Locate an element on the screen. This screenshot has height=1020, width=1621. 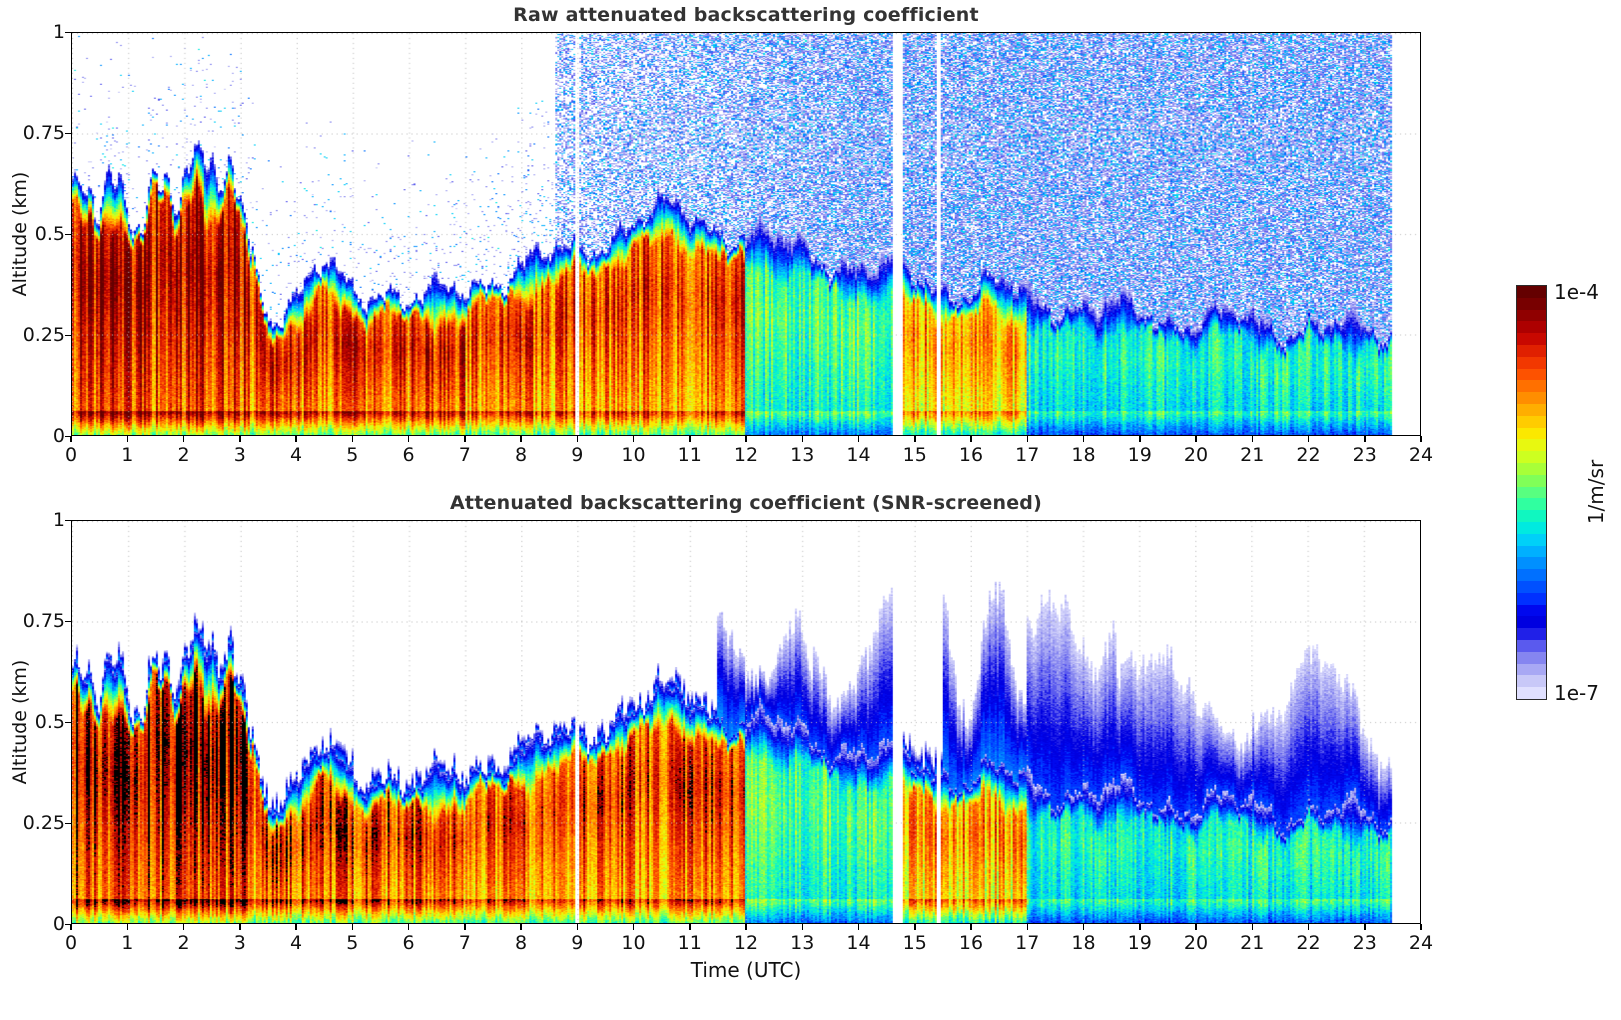
x-tick-label-screened-21: 21 is located at coordinates (1252, 943).